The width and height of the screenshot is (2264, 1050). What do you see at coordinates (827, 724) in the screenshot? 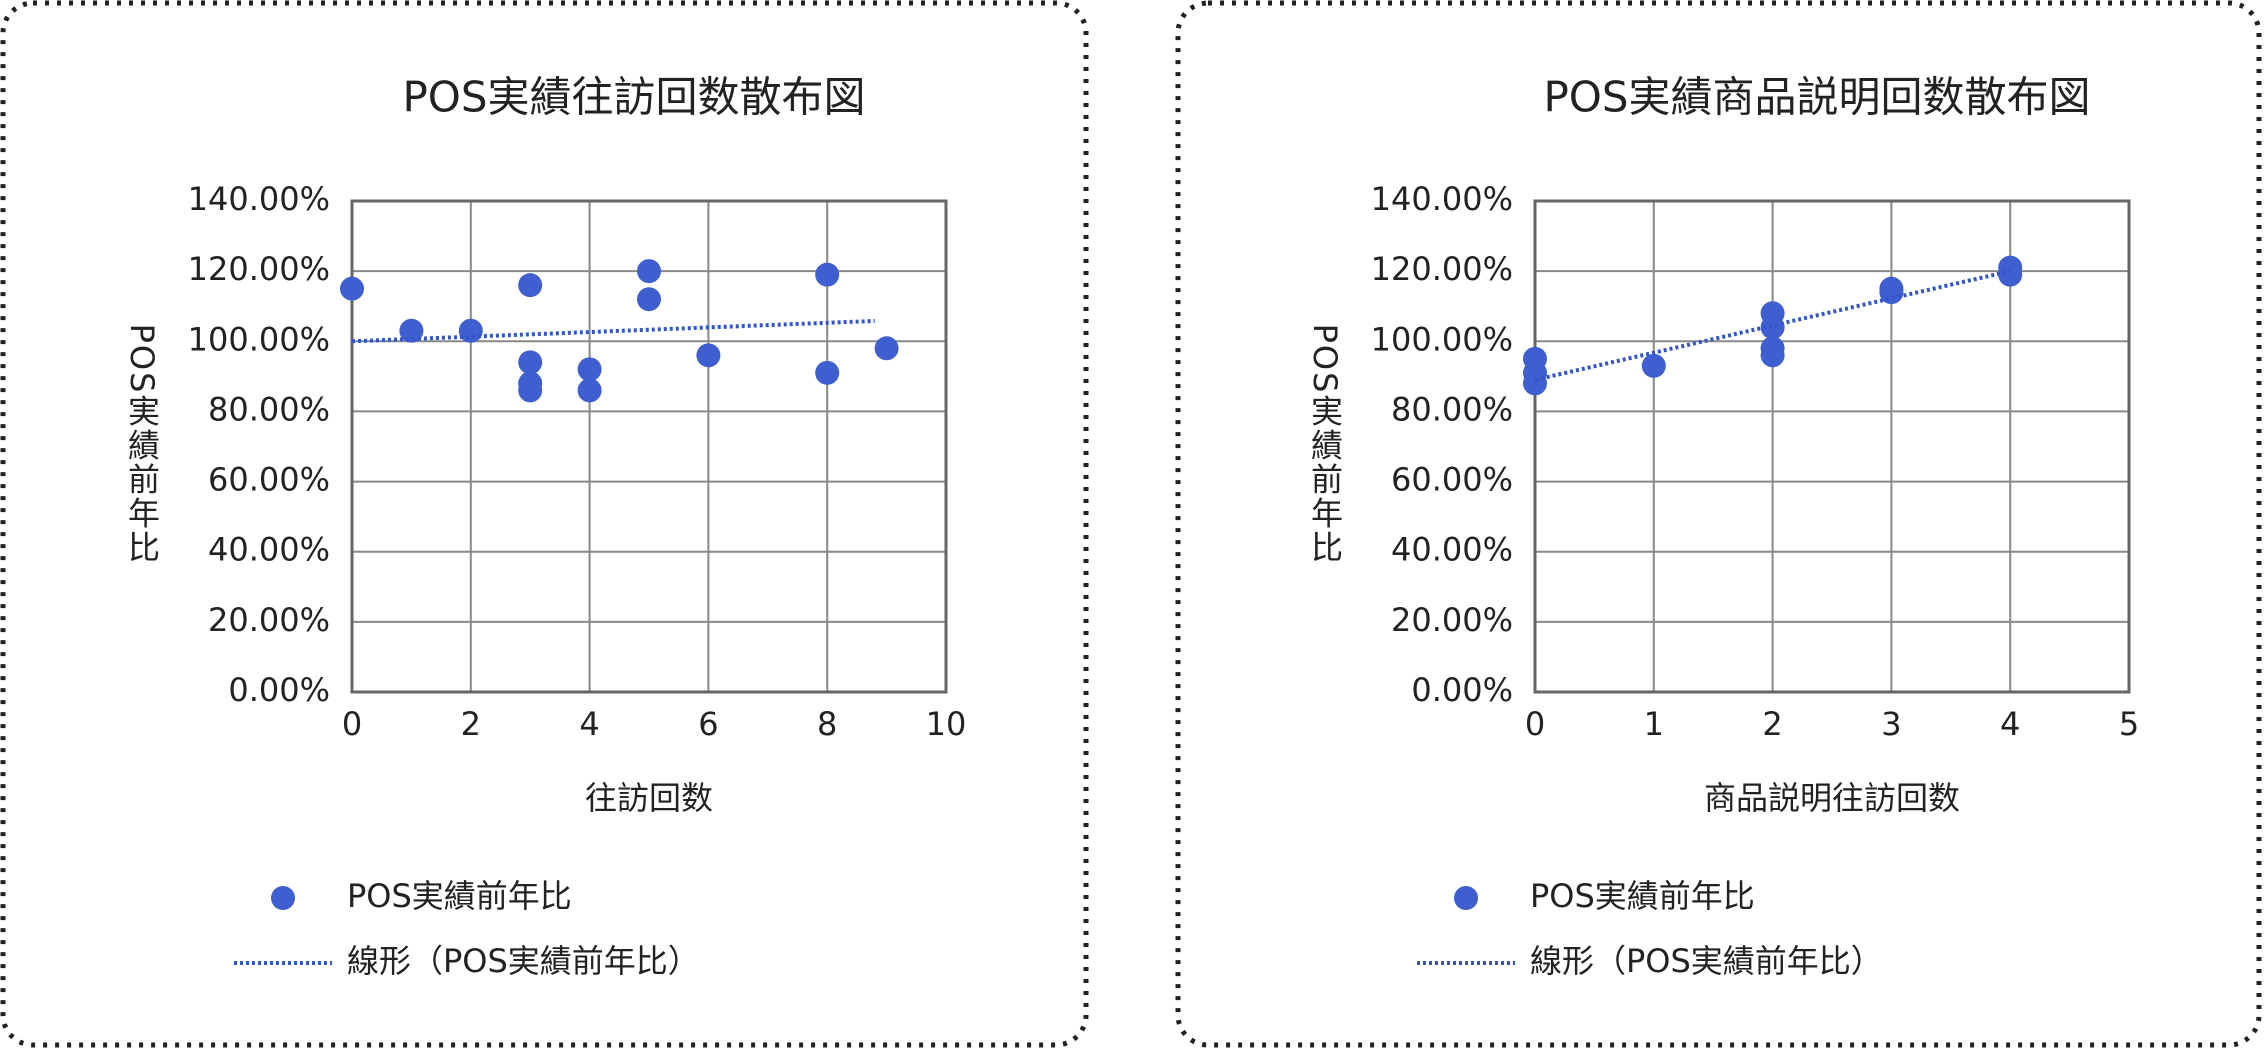
I see `x-tick-label: 8` at bounding box center [827, 724].